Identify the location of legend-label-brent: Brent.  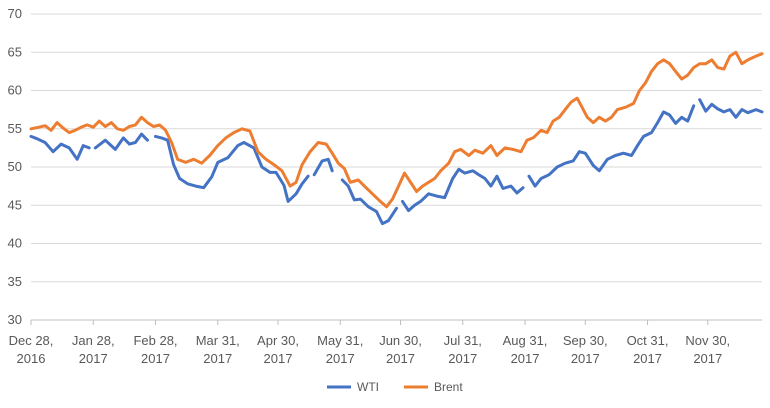
(448, 387).